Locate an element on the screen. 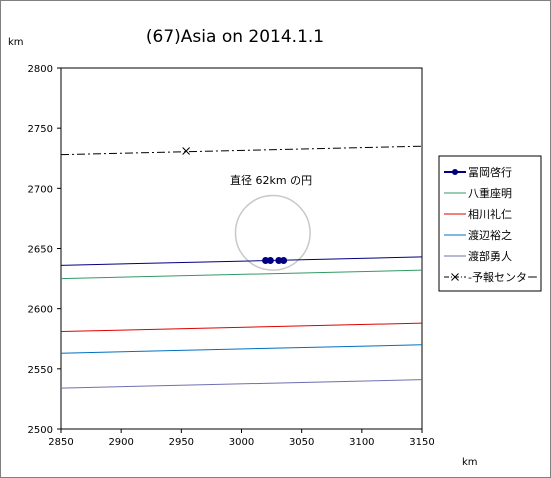 This screenshot has height=478, width=551. x-tick-label: 2950 is located at coordinates (181, 442).